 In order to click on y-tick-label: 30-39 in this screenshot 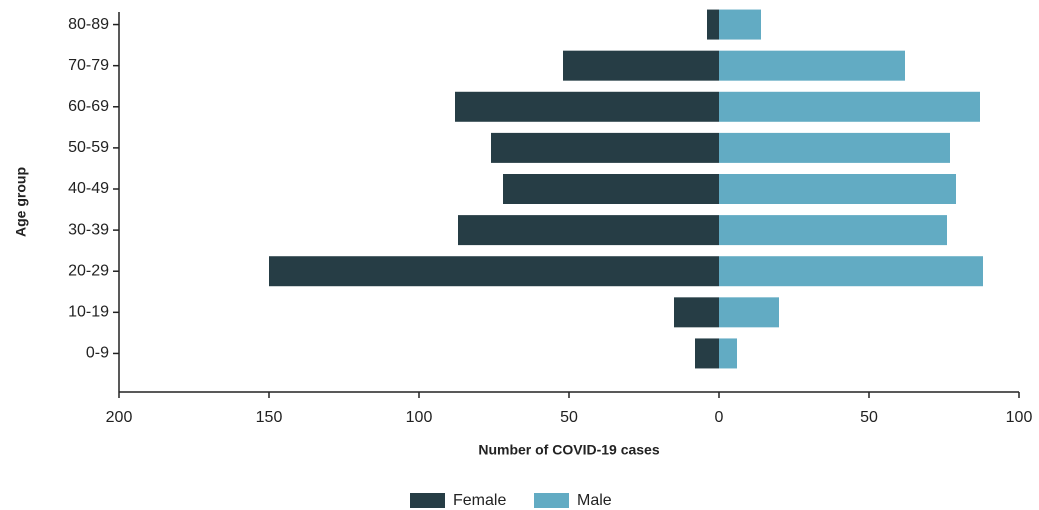, I will do `click(88, 229)`.